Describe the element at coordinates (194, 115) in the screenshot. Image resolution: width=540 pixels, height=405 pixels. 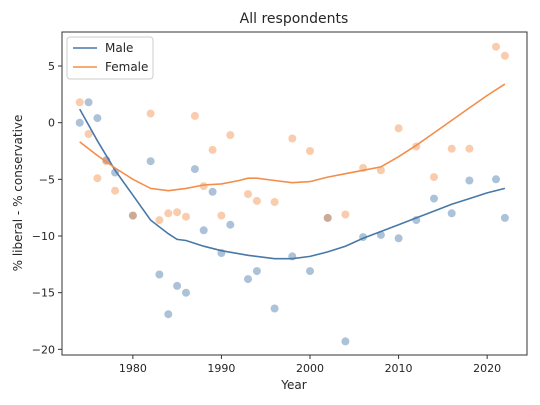
I see `female-point-1987` at that location.